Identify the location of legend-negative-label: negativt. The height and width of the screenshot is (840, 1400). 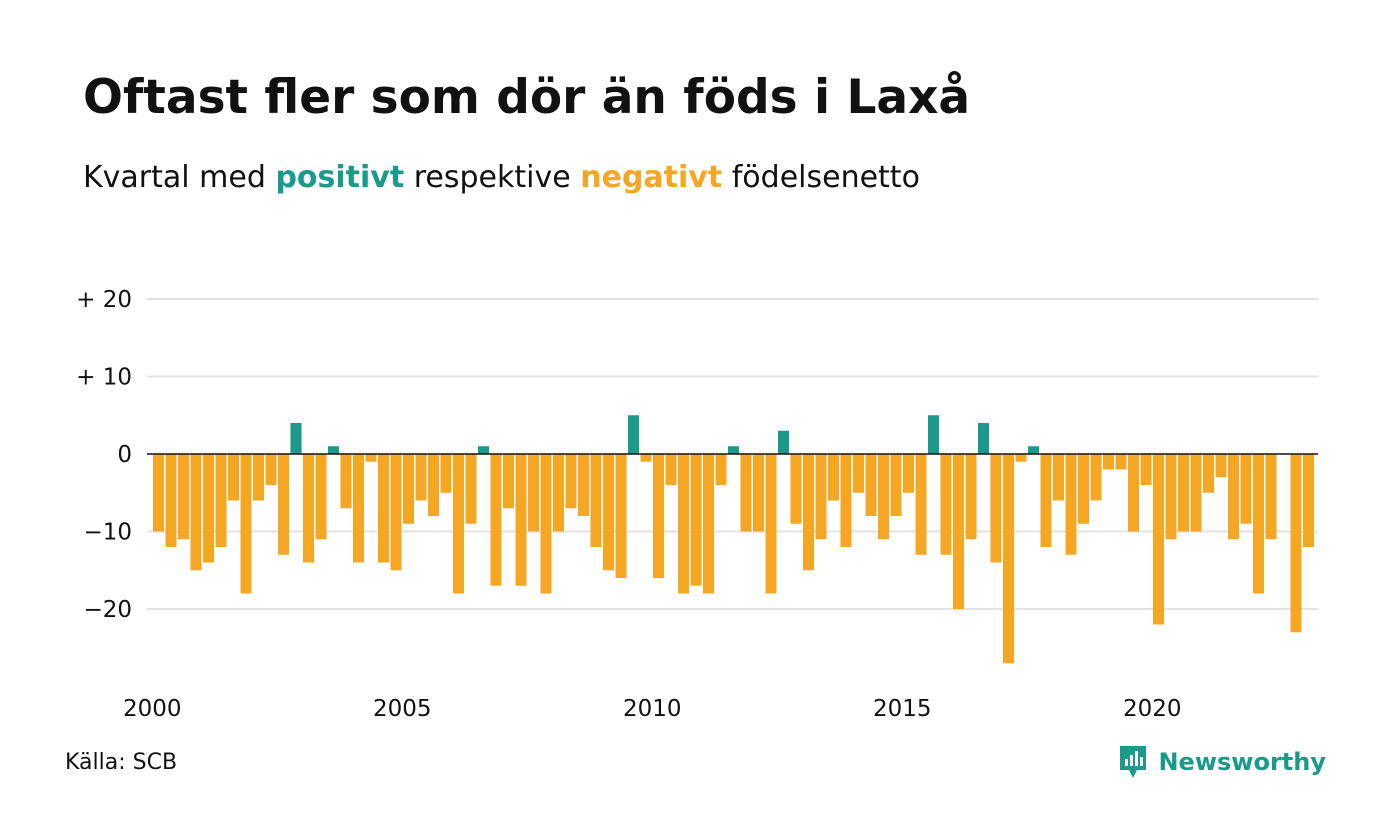
(651, 177).